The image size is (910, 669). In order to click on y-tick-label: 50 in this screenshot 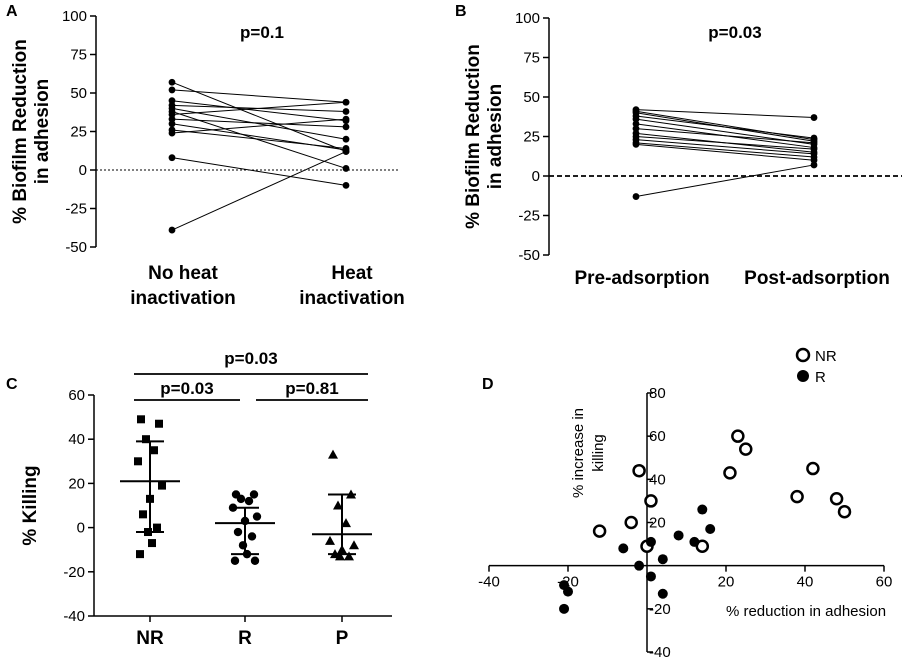, I will do `click(78, 93)`.